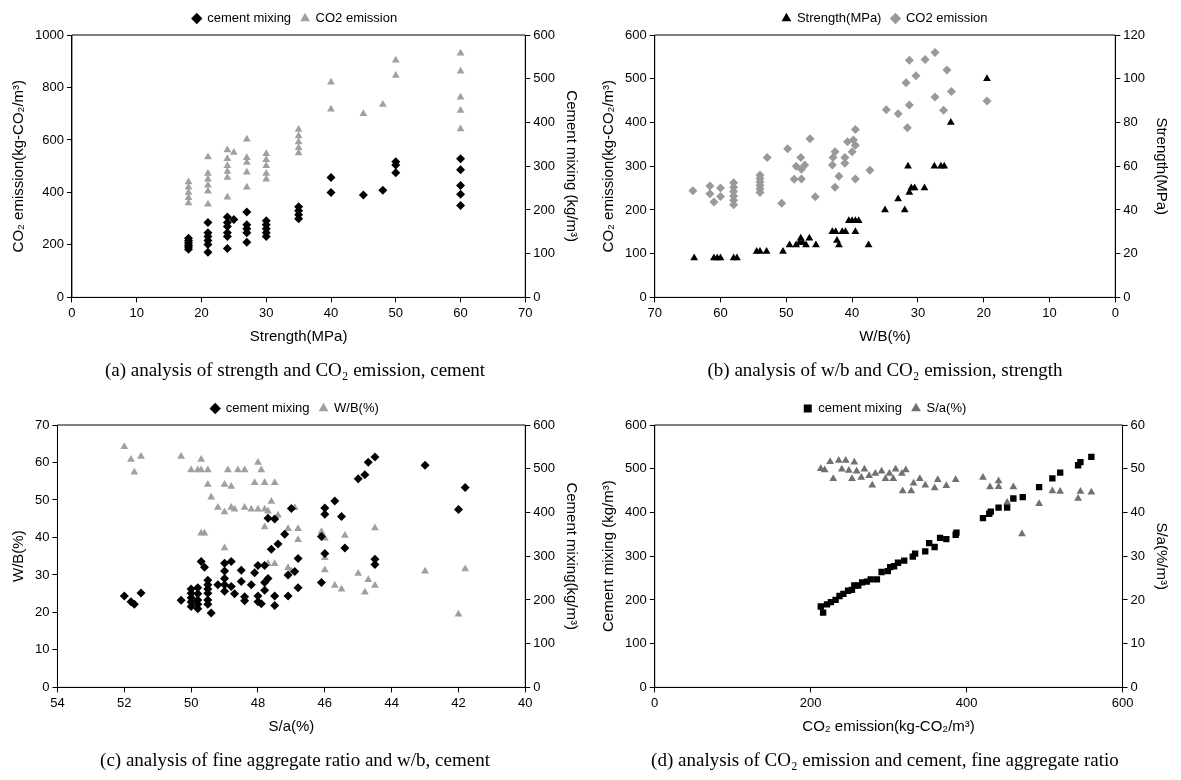 This screenshot has height=780, width=1181. I want to click on y-tick-label: 200, so click(53, 244).